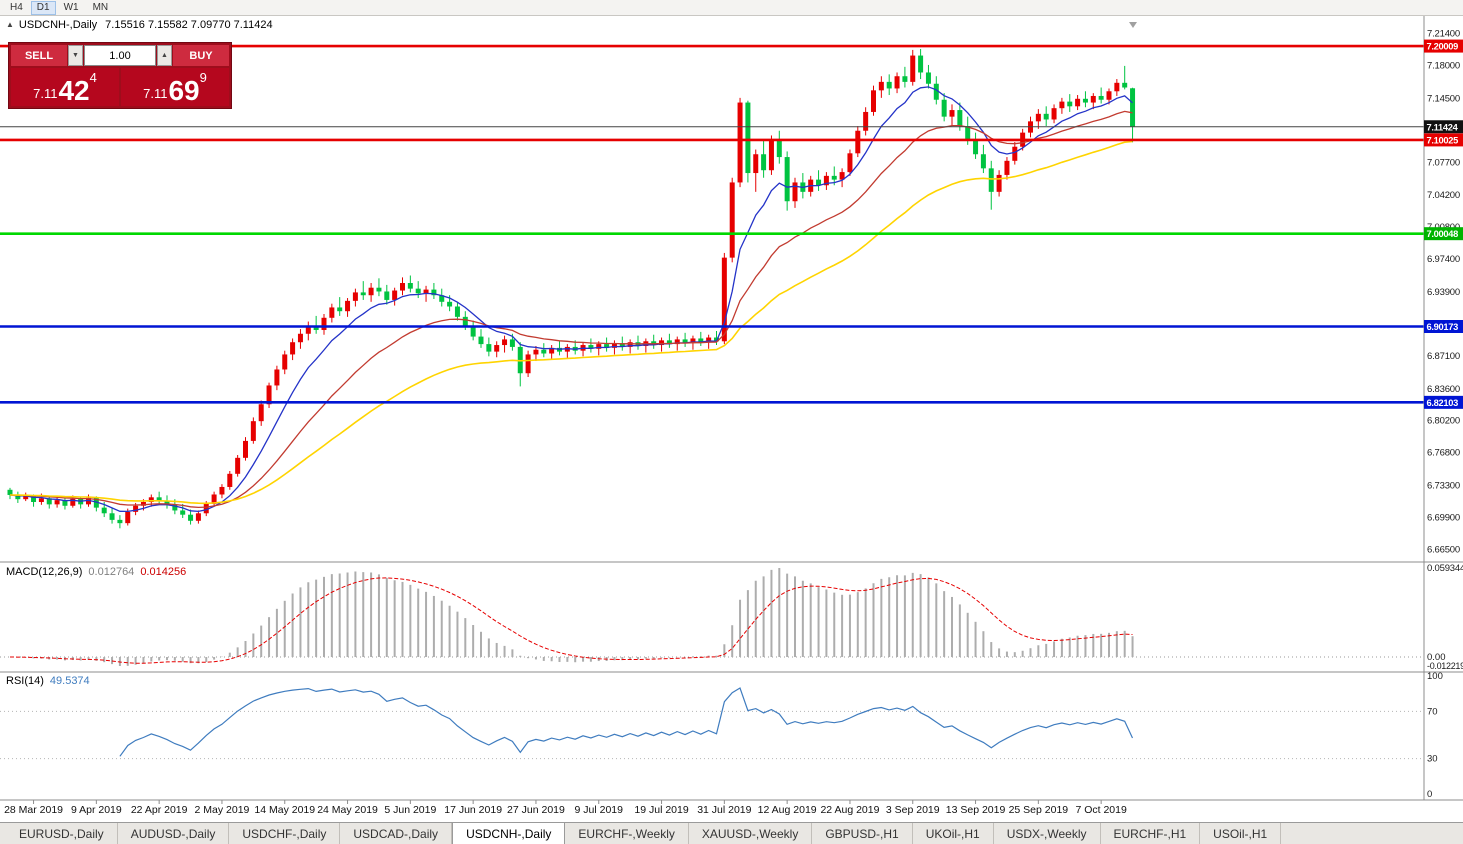 The width and height of the screenshot is (1463, 844). What do you see at coordinates (913, 810) in the screenshot?
I see `date-label: 3 Sep 2019` at bounding box center [913, 810].